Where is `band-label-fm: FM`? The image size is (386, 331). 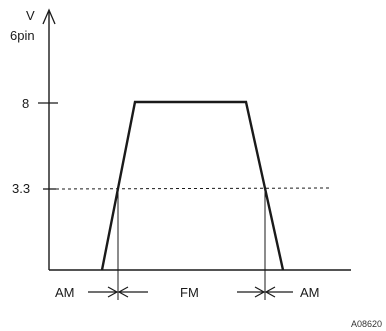 band-label-fm: FM is located at coordinates (189, 292).